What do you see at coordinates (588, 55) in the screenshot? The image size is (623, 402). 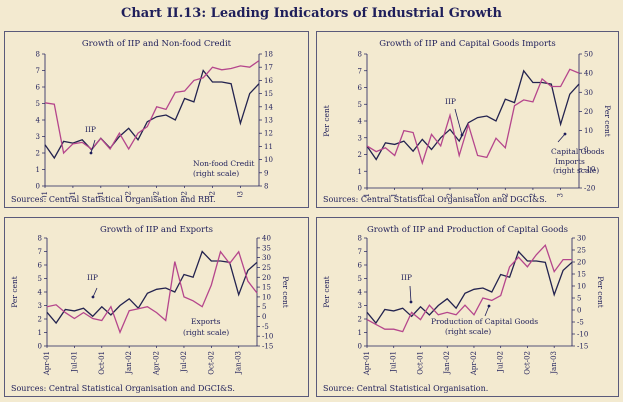 I see `right-tick-label: 50` at bounding box center [588, 55].